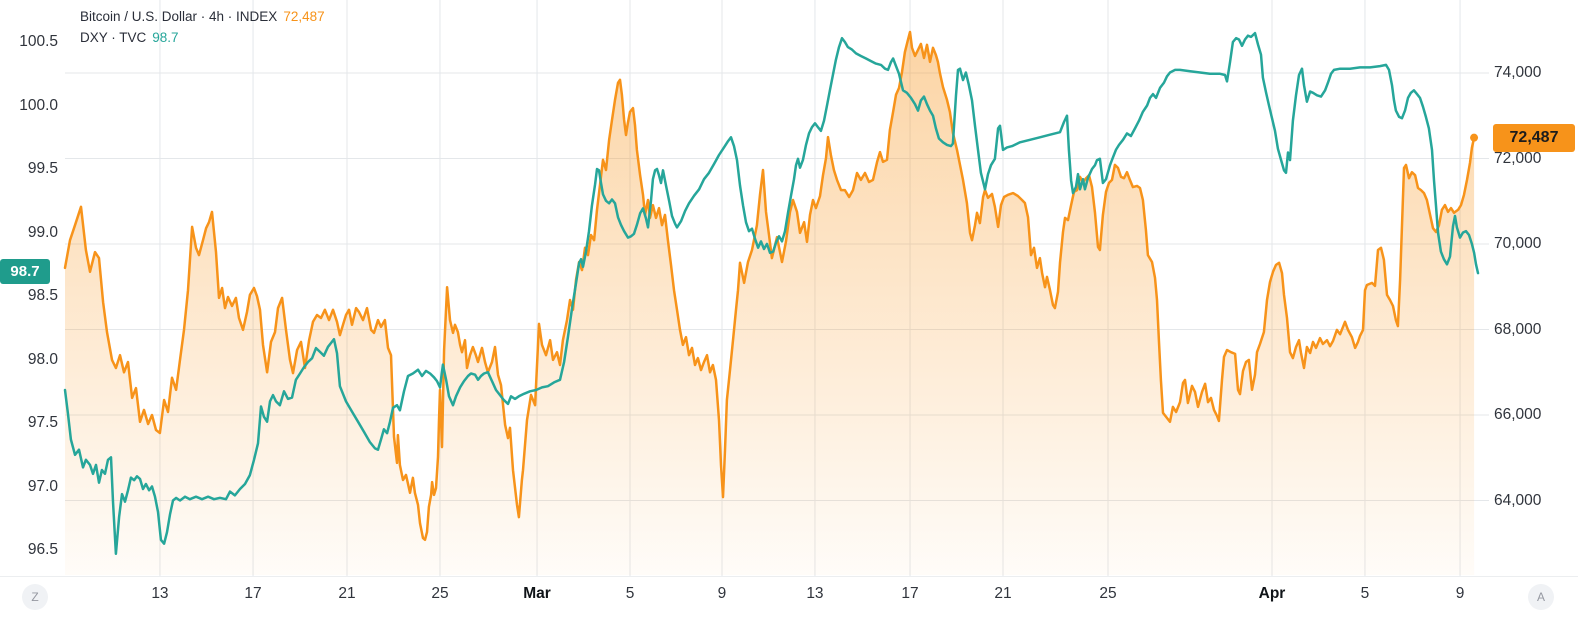 The height and width of the screenshot is (621, 1578). What do you see at coordinates (25, 271) in the screenshot?
I see `dxy-price-badge: 98.7` at bounding box center [25, 271].